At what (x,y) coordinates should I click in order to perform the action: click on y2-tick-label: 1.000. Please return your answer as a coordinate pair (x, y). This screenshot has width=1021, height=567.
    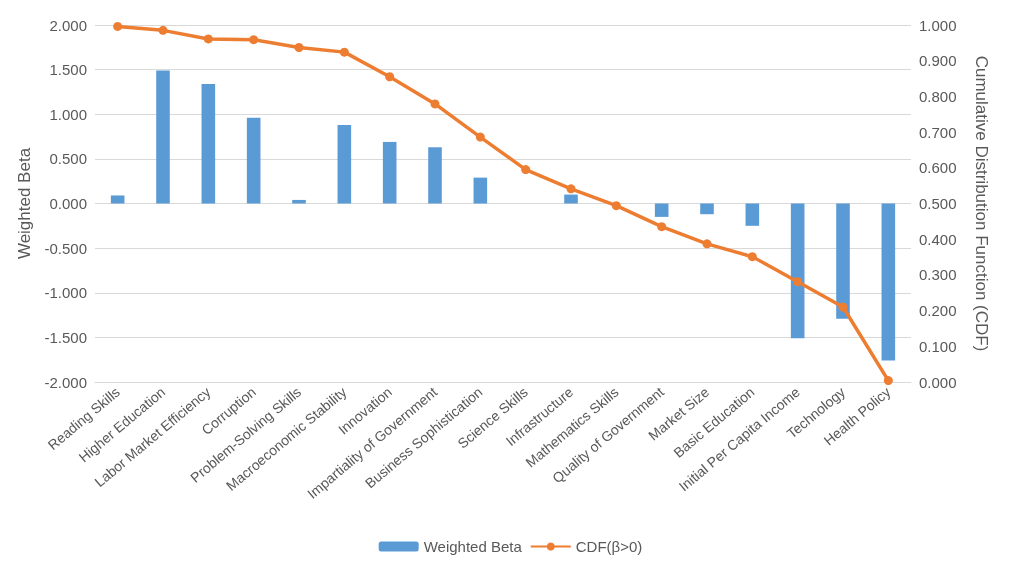
    Looking at the image, I should click on (938, 25).